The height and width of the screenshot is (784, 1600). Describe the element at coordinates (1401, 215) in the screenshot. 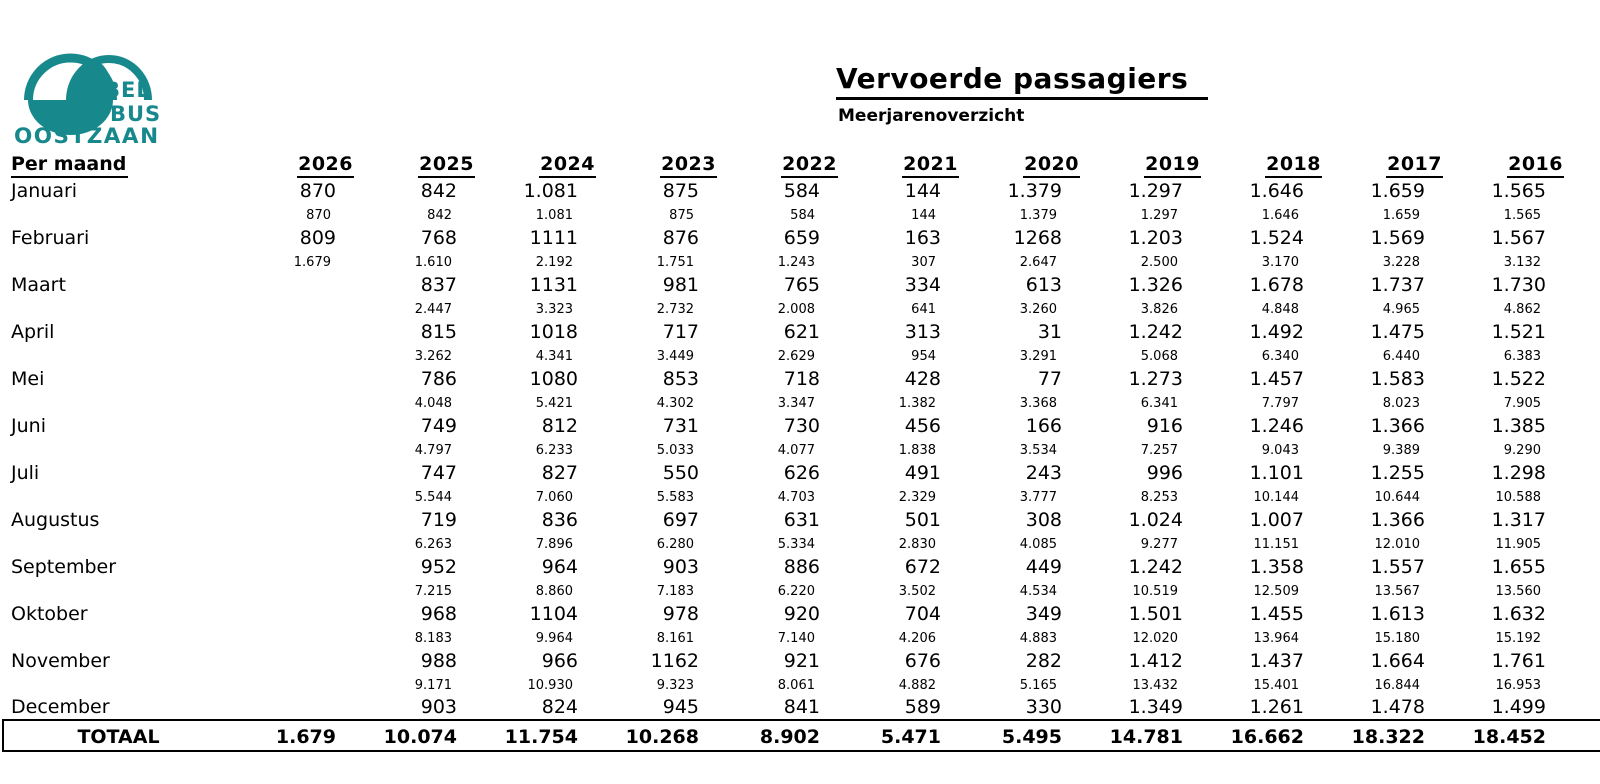

I see `cumulative-value-cell: 1.659` at that location.